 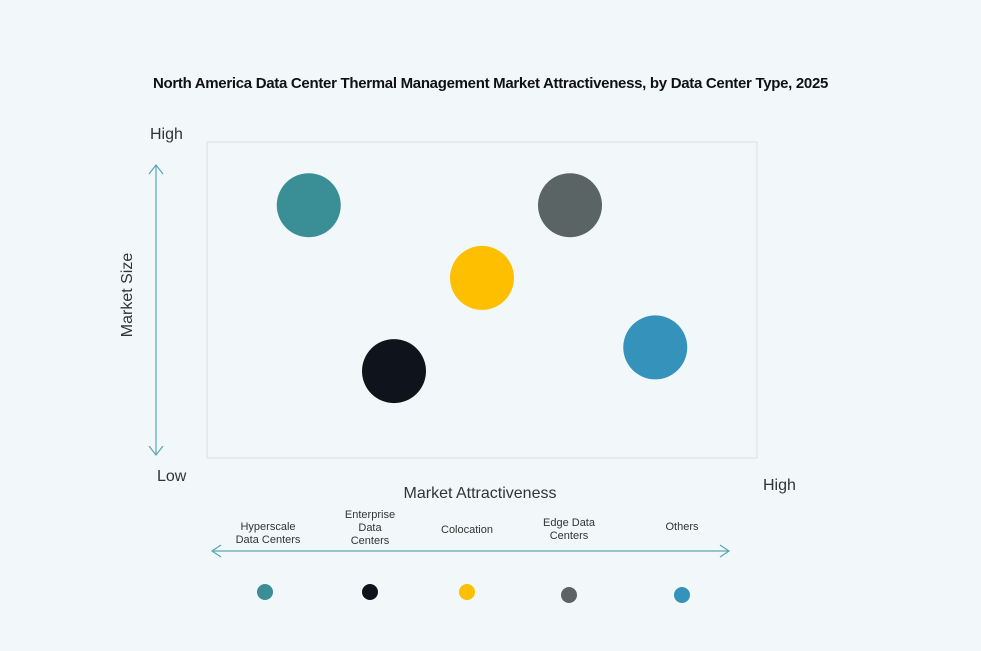 I want to click on legend-label-line: Data, so click(x=370, y=528).